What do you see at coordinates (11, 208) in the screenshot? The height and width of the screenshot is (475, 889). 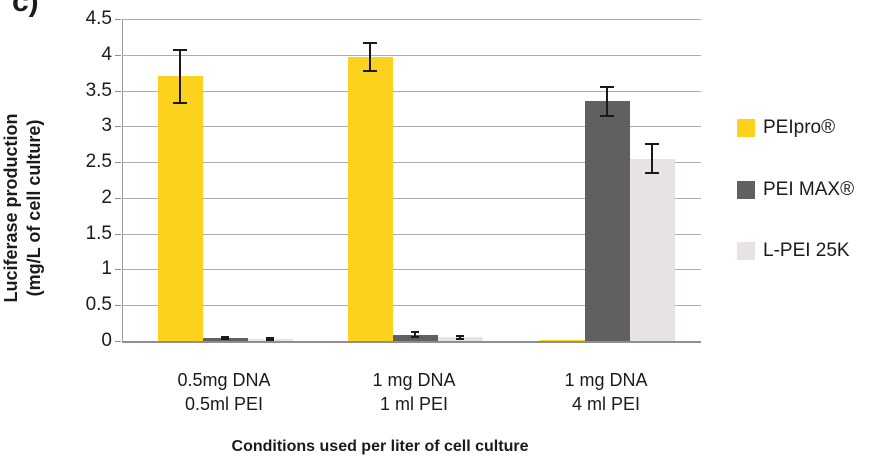 I see `y-axis-title-line1: Luciferase production` at bounding box center [11, 208].